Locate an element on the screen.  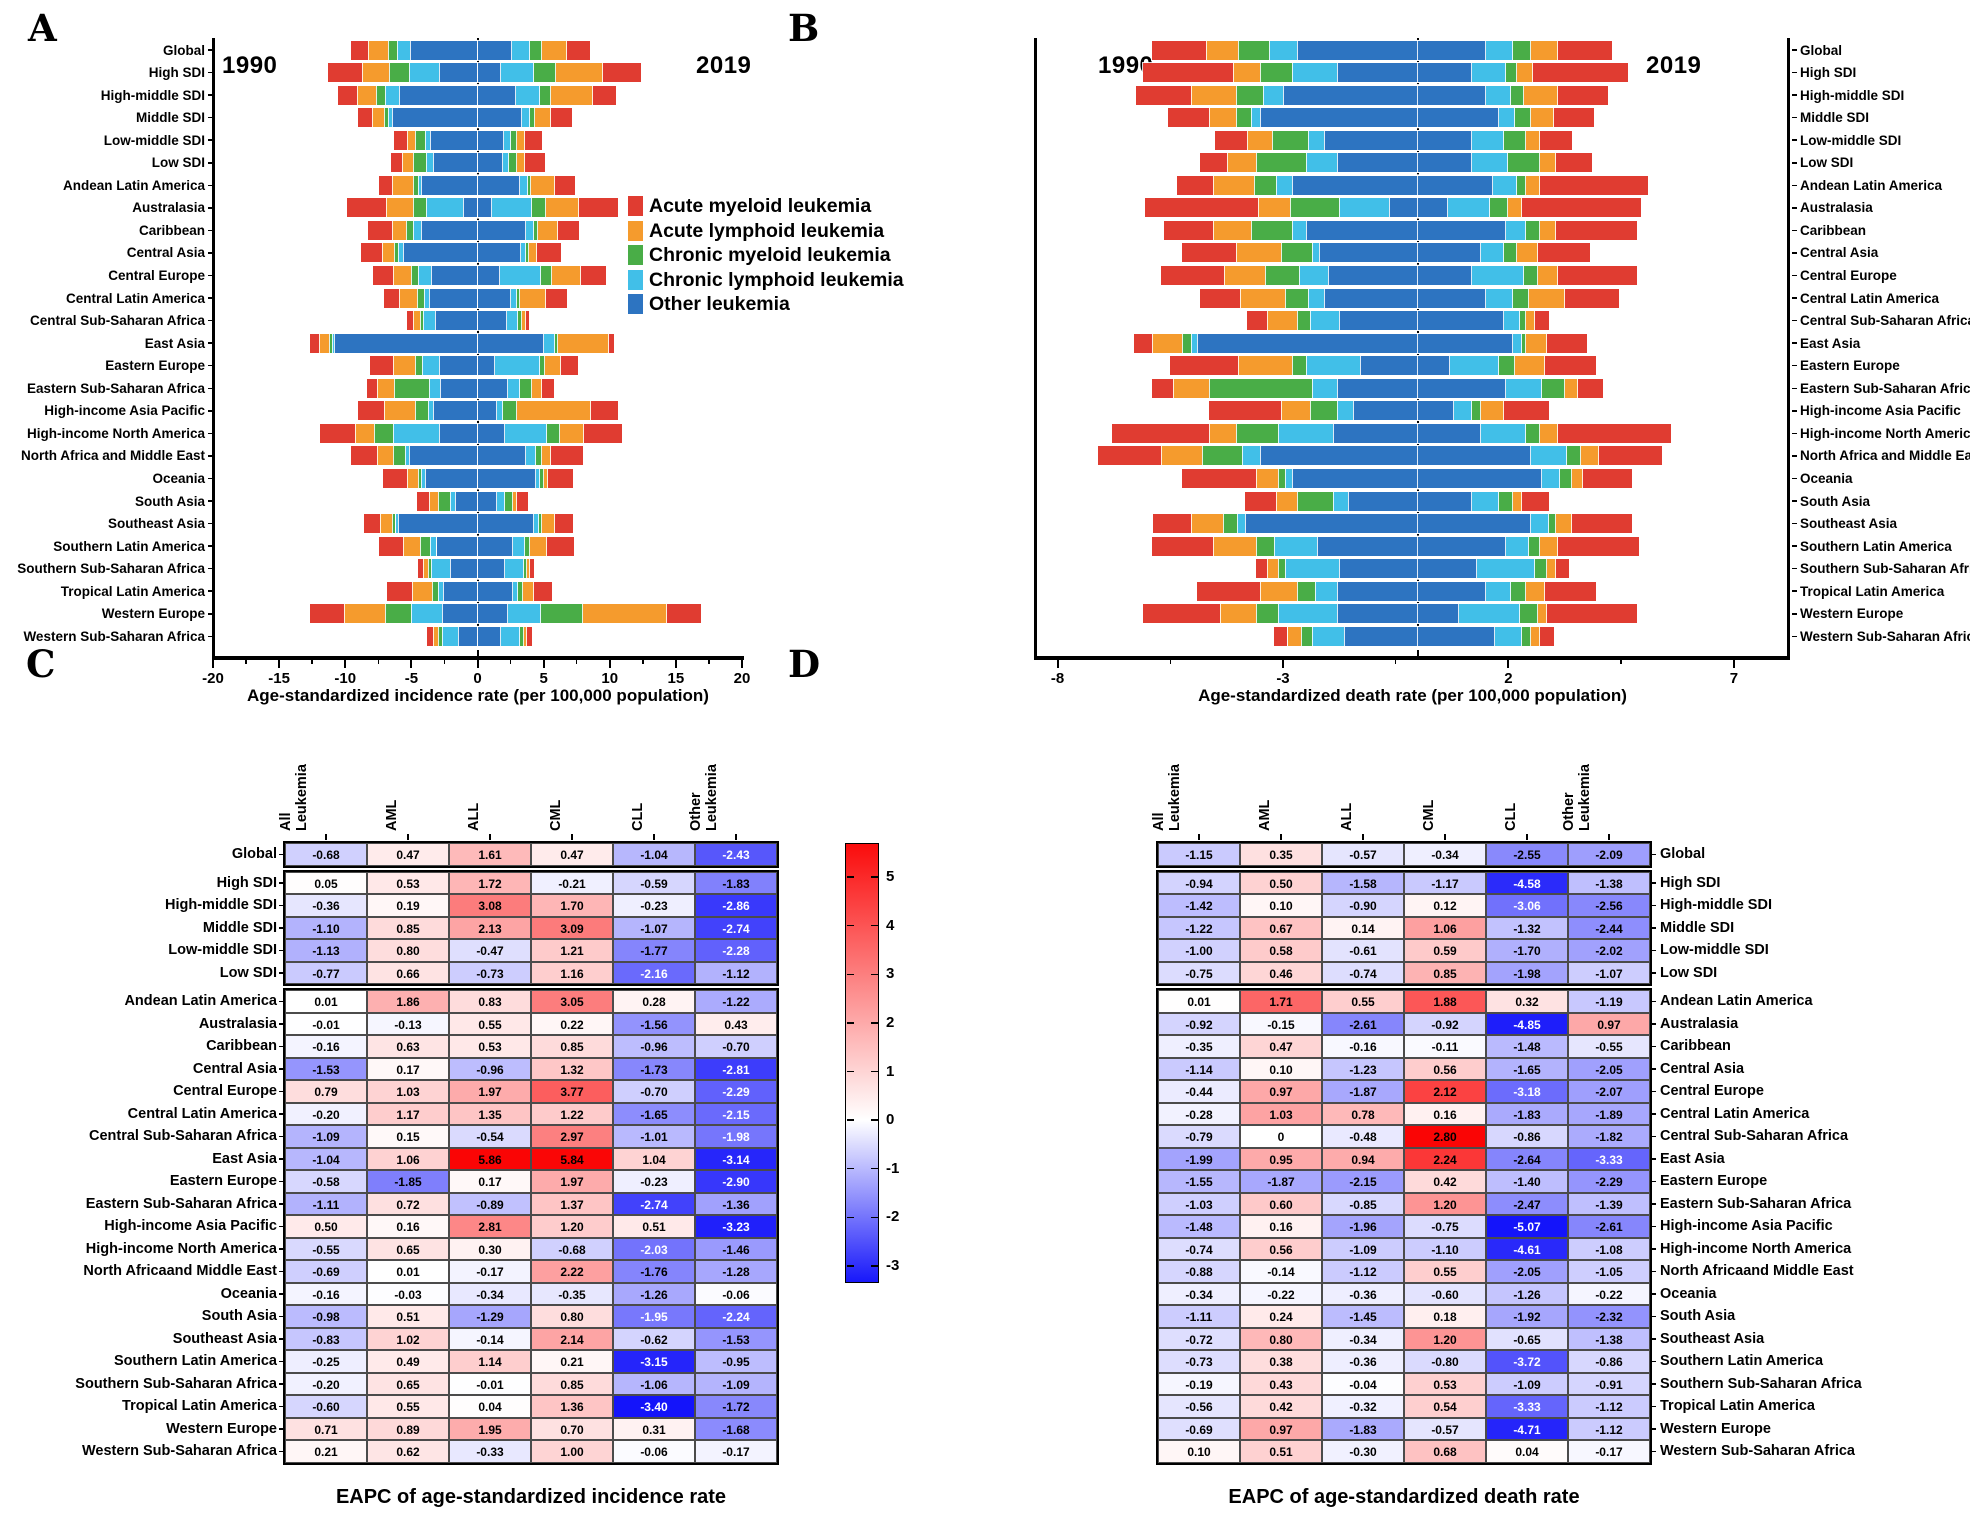
heatmap-cell: 0.80 is located at coordinates (572, 1316).